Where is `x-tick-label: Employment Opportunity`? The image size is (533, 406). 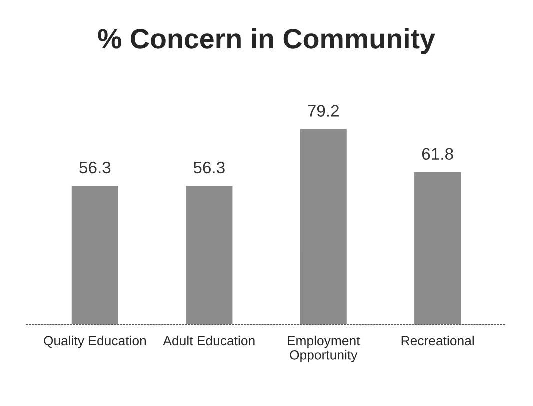 x-tick-label: Employment Opportunity is located at coordinates (324, 349).